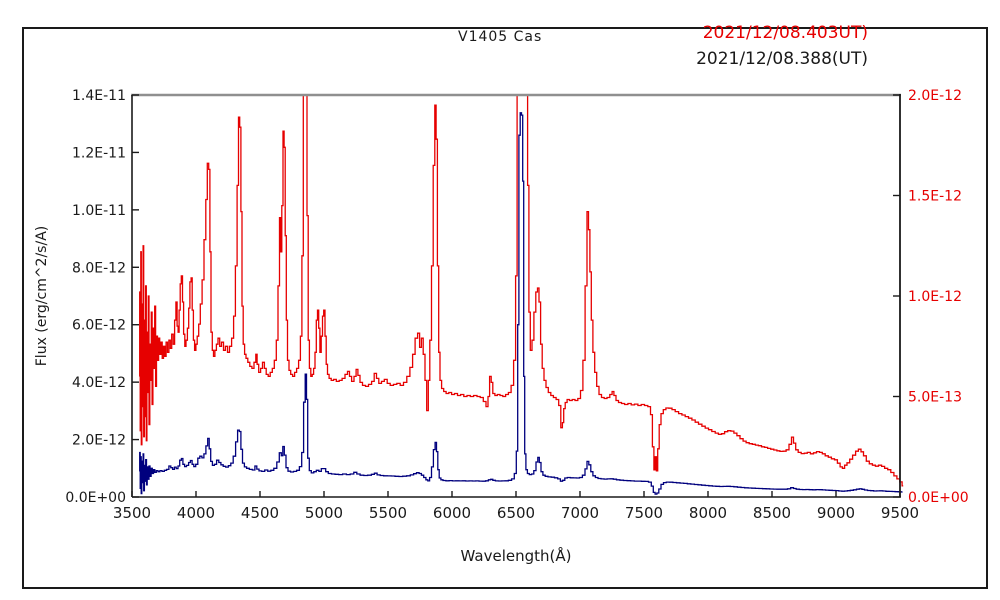 The width and height of the screenshot is (1000, 600). What do you see at coordinates (99, 441) in the screenshot?
I see `y-left-tick-label: 2.0E-12` at bounding box center [99, 441].